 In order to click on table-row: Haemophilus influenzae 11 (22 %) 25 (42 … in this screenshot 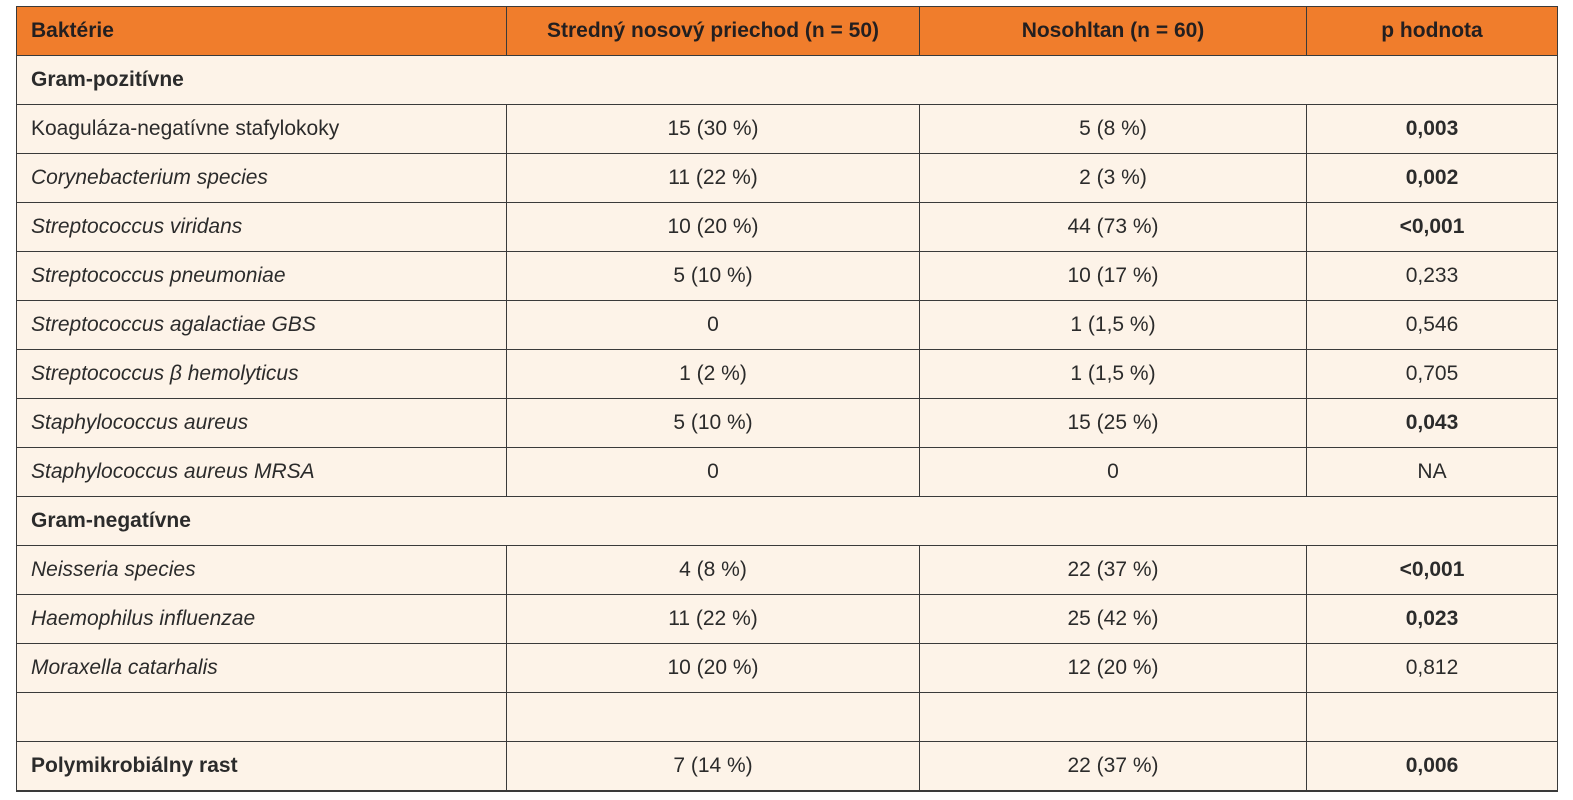, I will do `click(787, 619)`.